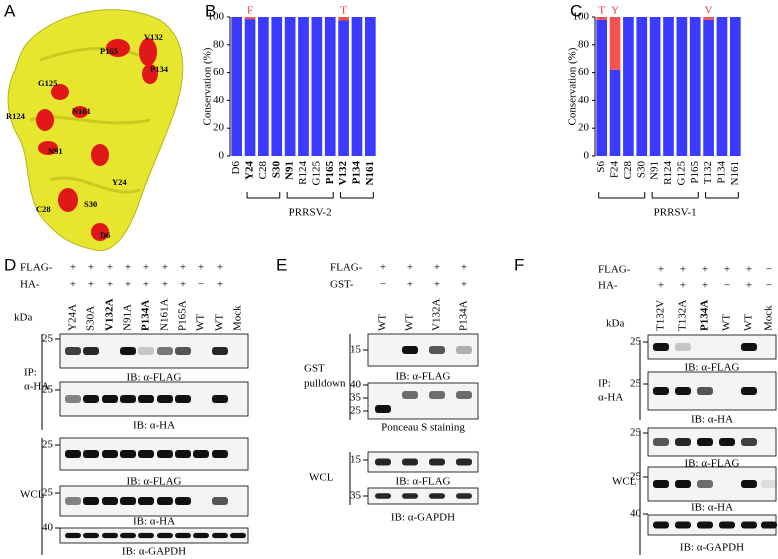 The width and height of the screenshot is (778, 559). I want to click on residue-label: N91, so click(55, 151).